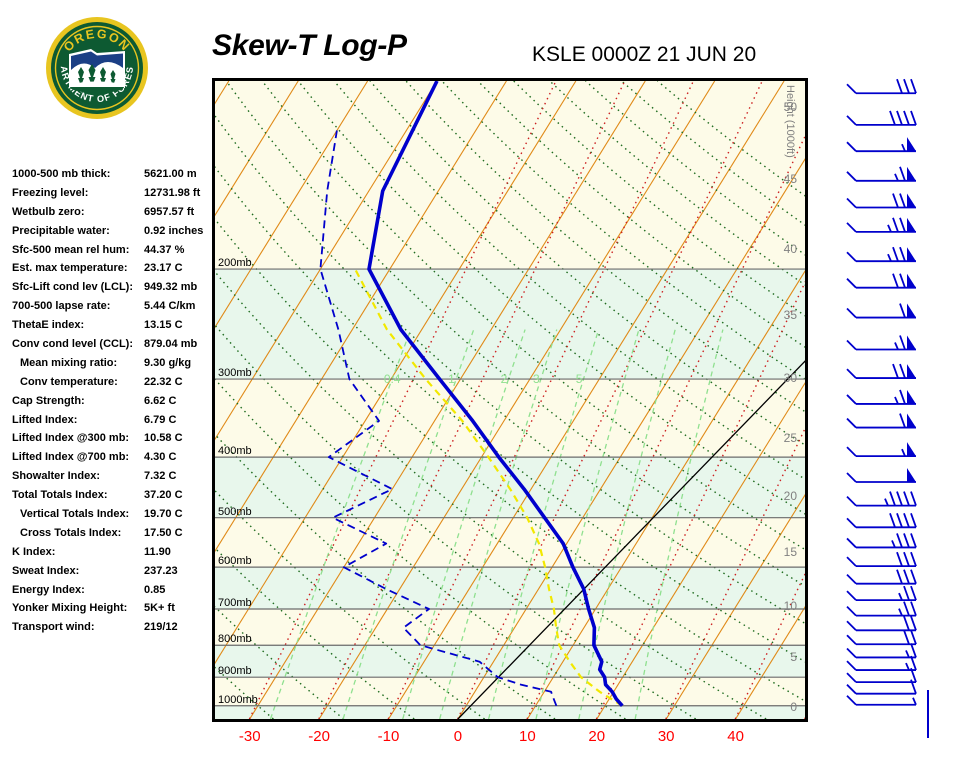 The image size is (960, 768). Describe the element at coordinates (790, 552) in the screenshot. I see `height-tick-label: 15` at that location.